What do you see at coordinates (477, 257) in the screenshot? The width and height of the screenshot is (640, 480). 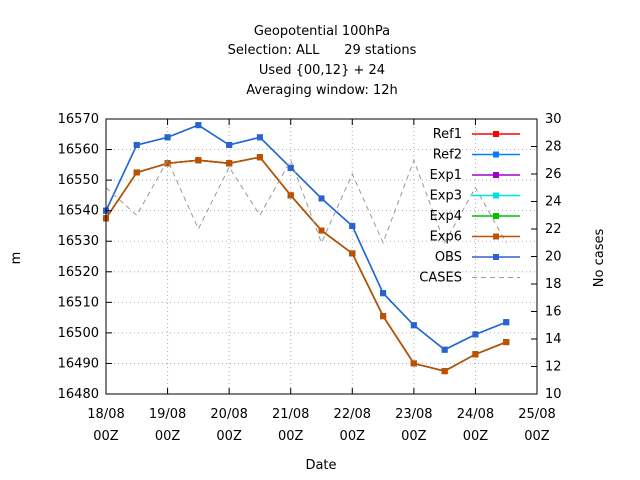 I see `legend-entry-obs: OBS` at bounding box center [477, 257].